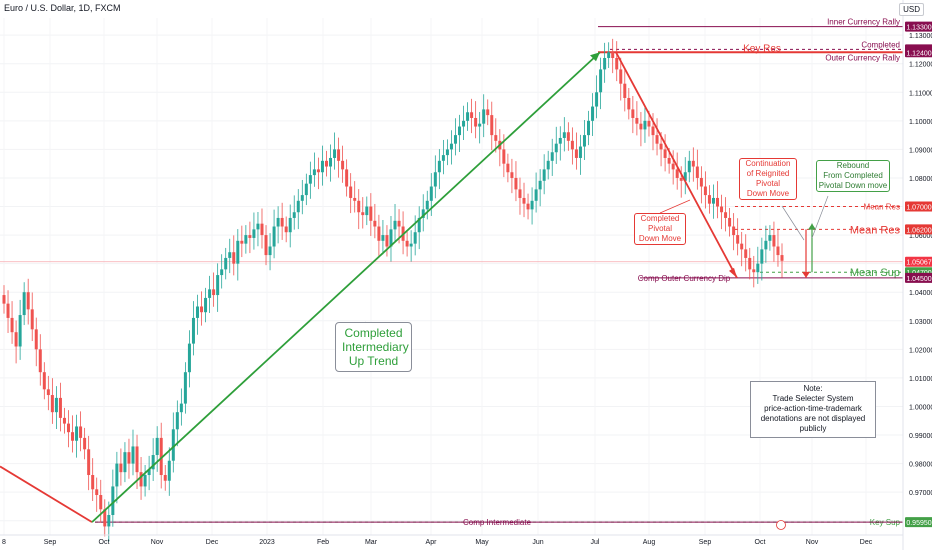 This screenshot has width=932, height=550. What do you see at coordinates (373, 347) in the screenshot?
I see `callout-intermediary: Completed Intermediary Up Trend` at bounding box center [373, 347].